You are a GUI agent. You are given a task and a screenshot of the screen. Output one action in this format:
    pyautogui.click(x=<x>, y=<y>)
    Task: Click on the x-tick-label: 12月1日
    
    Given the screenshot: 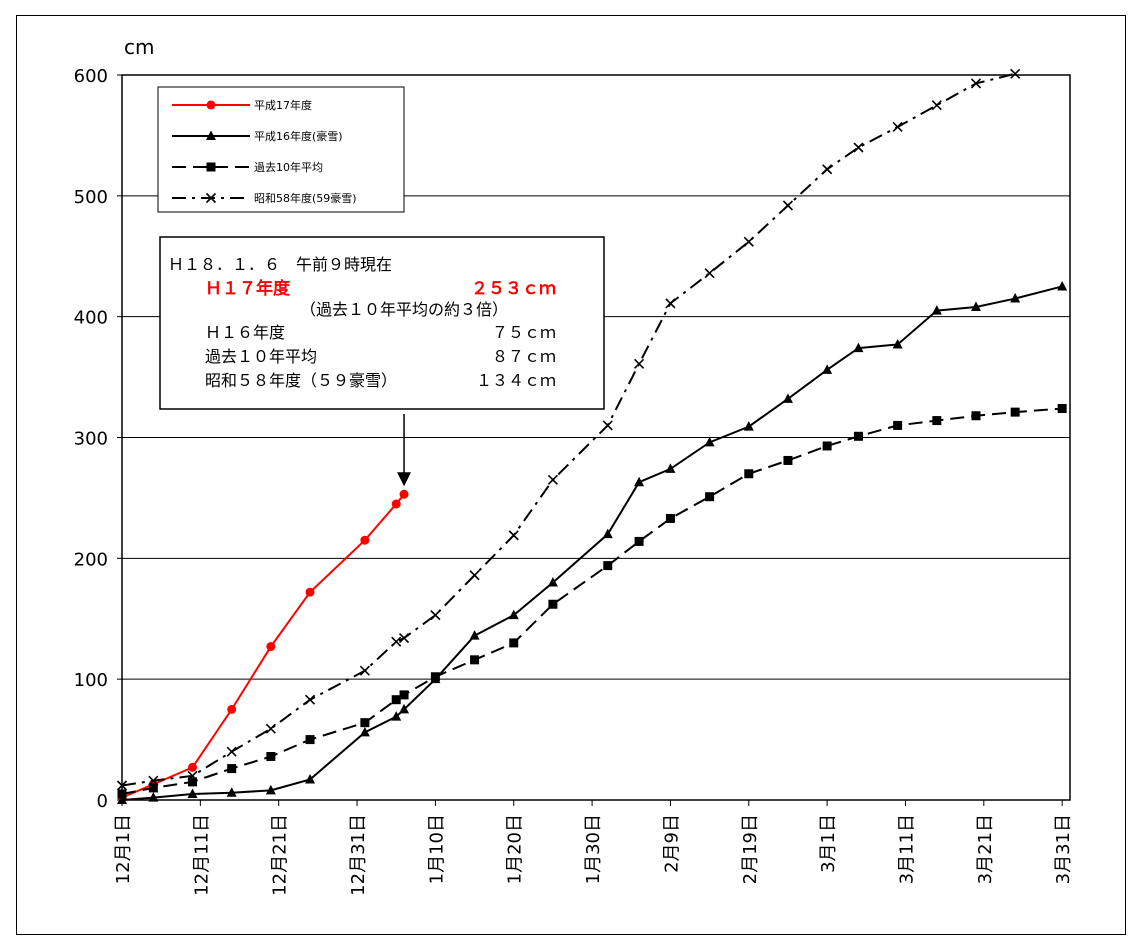 What is the action you would take?
    pyautogui.click(x=123, y=849)
    